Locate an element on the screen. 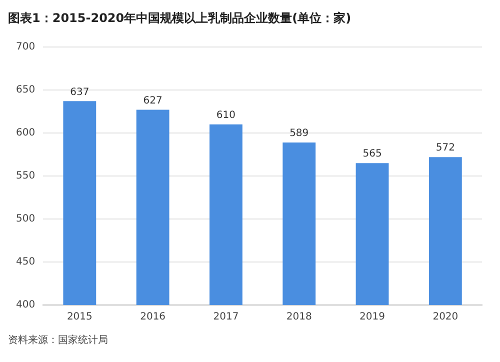  y-tick-label: 450 is located at coordinates (26, 262).